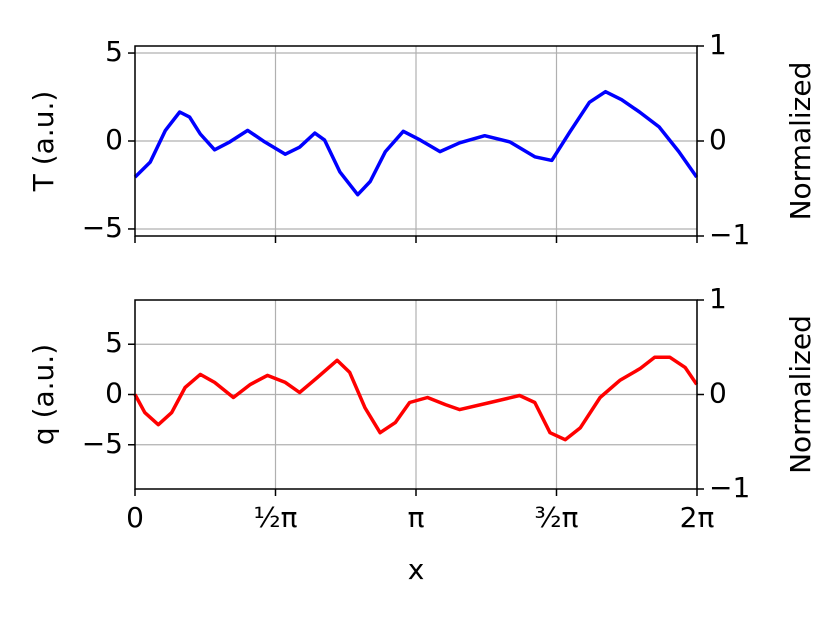 The width and height of the screenshot is (830, 622). I want to click on x-tick-label: π, so click(416, 517).